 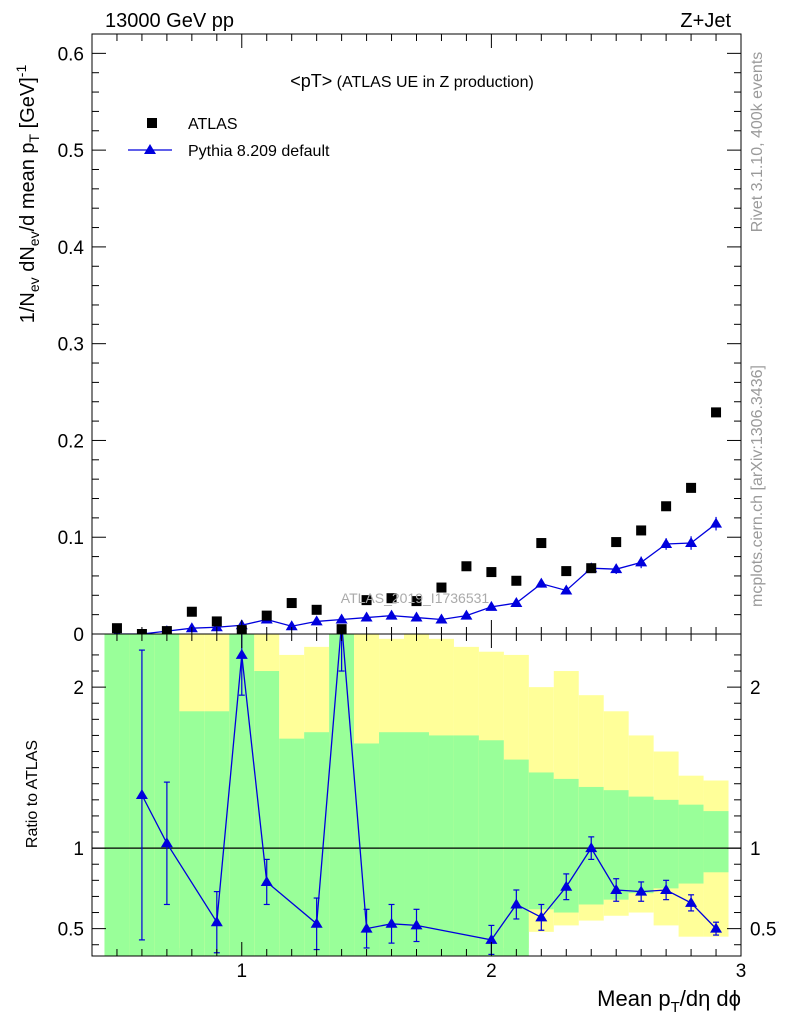 I want to click on ratio-y-tick-label: 0.5, so click(x=71, y=930).